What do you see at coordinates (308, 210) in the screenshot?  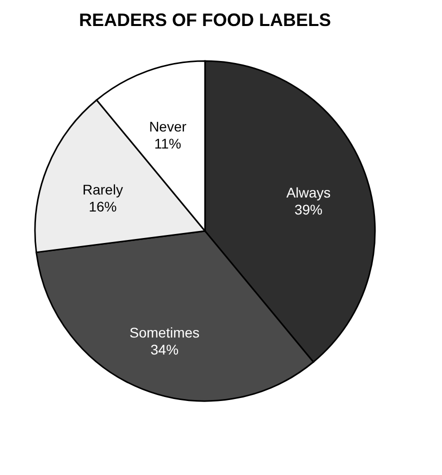 I see `data-label: 39%` at bounding box center [308, 210].